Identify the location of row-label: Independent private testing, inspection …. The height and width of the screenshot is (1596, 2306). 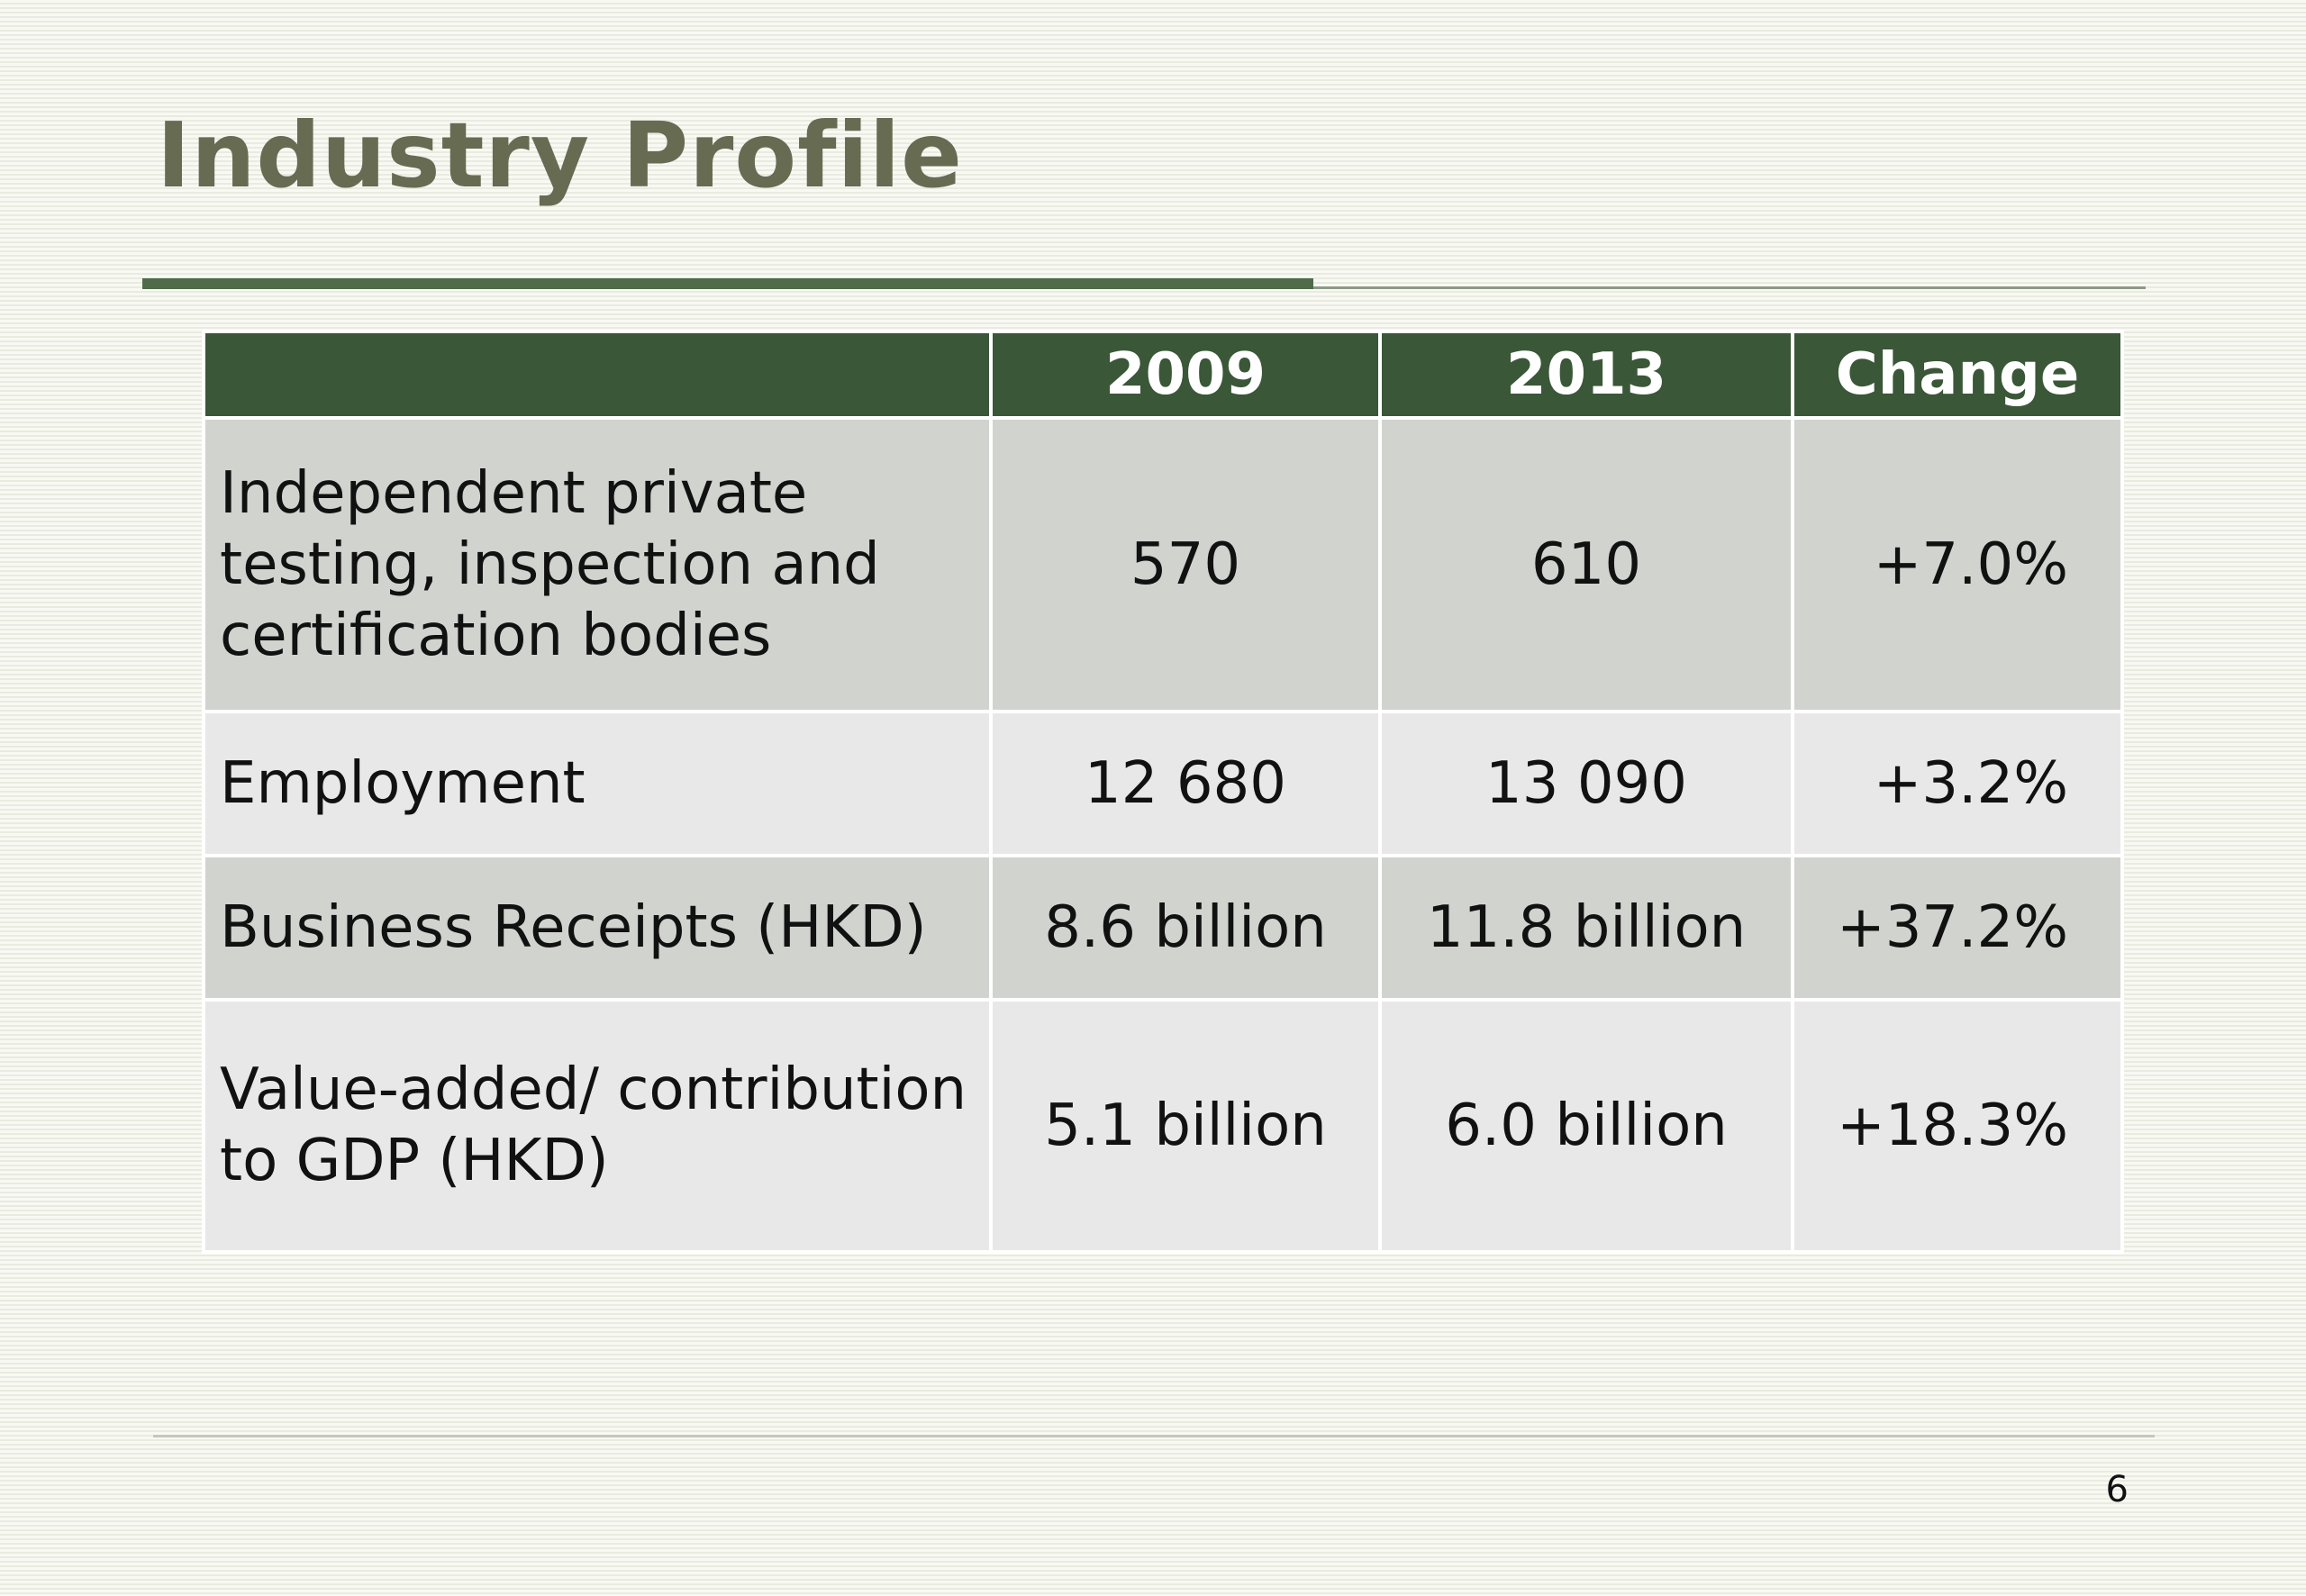
(597, 564).